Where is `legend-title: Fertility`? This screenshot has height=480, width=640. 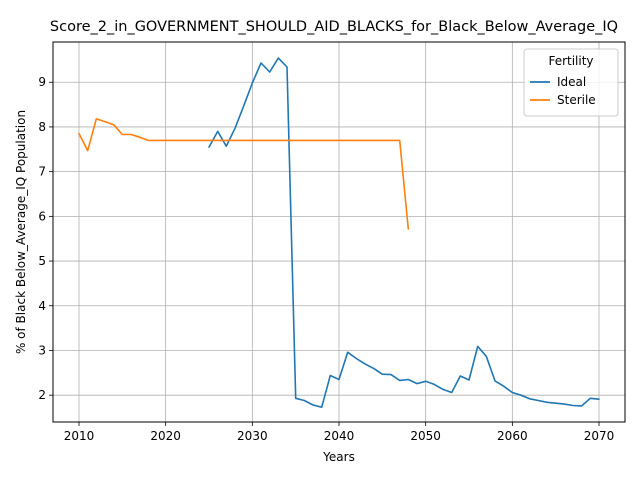 legend-title: Fertility is located at coordinates (570, 61).